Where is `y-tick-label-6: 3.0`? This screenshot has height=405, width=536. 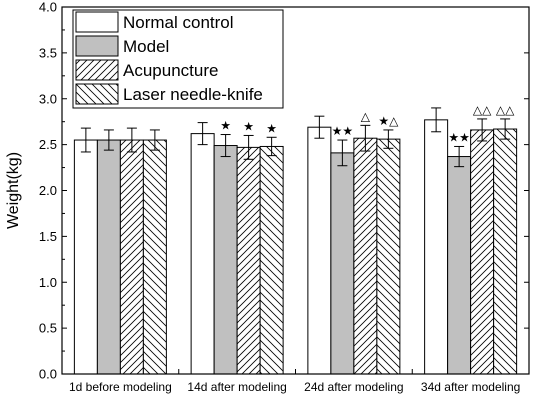
y-tick-label-6: 3.0 is located at coordinates (48, 98).